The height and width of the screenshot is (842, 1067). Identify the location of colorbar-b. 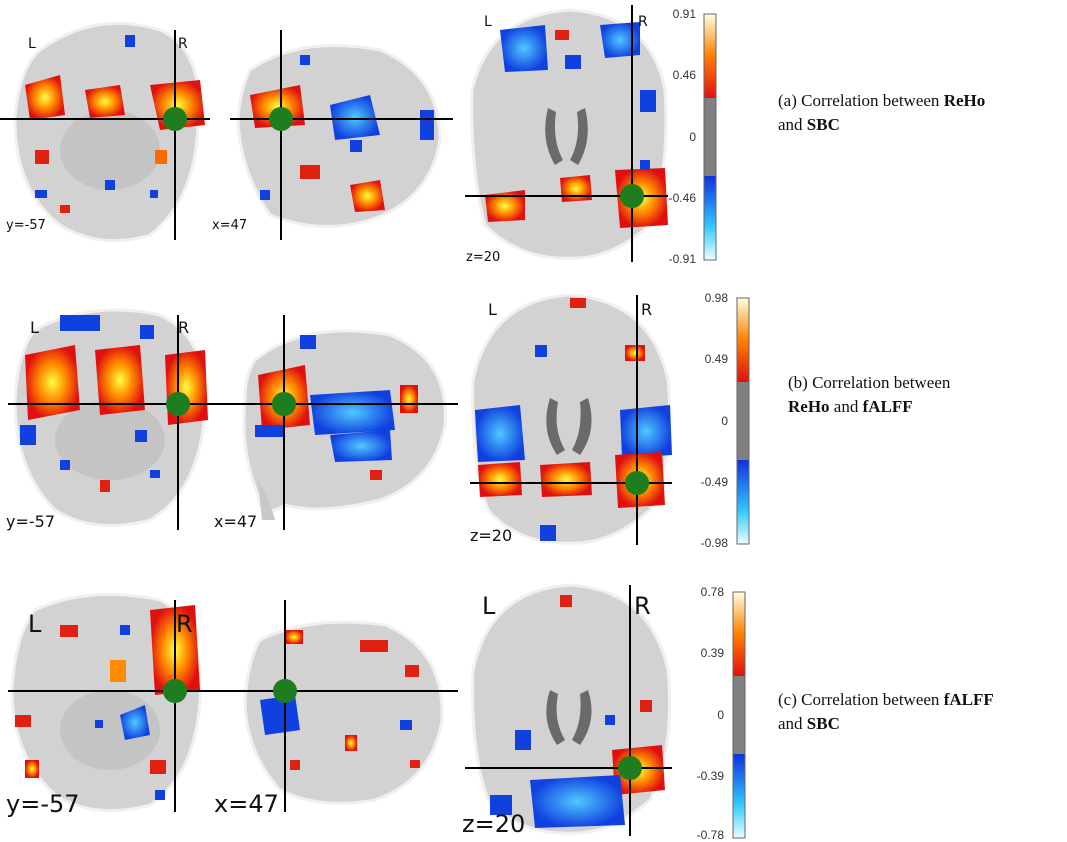
(743, 421).